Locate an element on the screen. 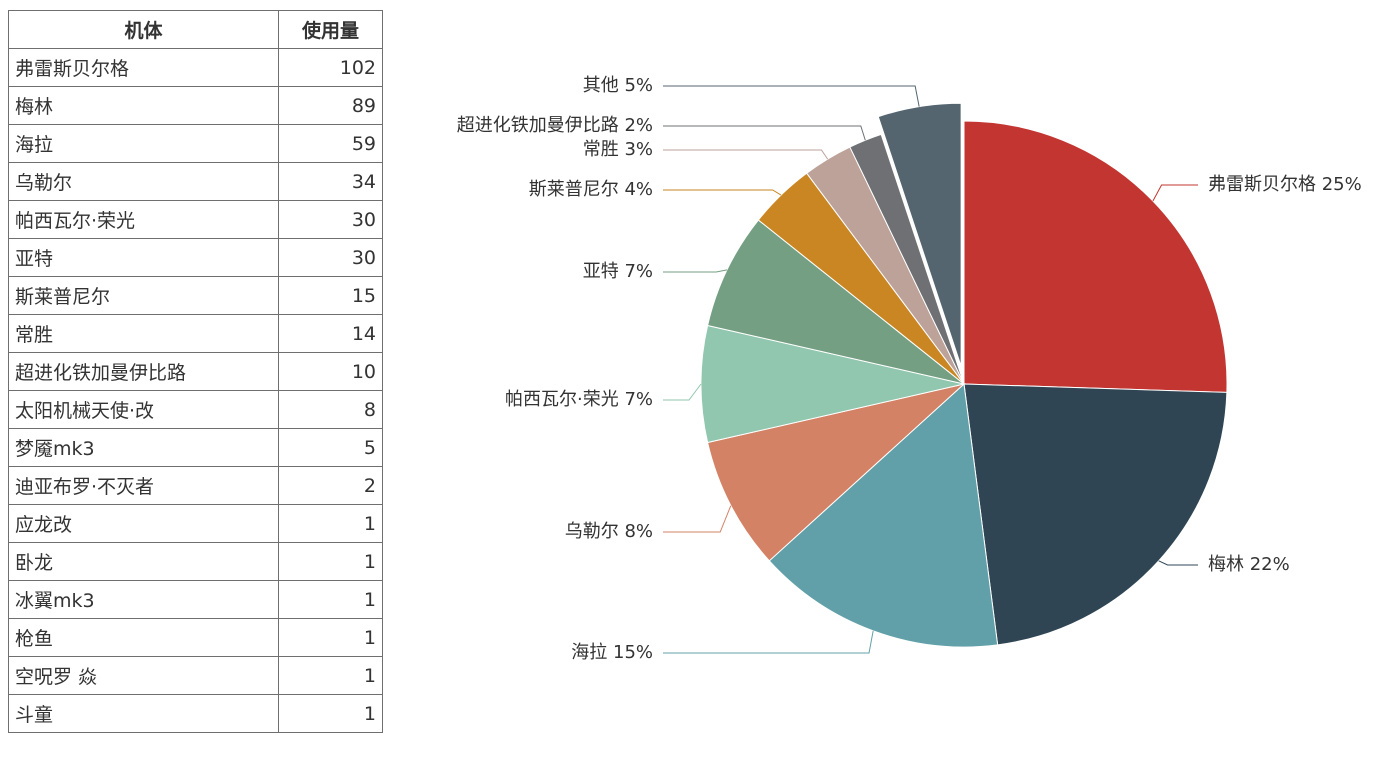 The height and width of the screenshot is (761, 1381). pie-slice-label: 海拉 15% is located at coordinates (612, 652).